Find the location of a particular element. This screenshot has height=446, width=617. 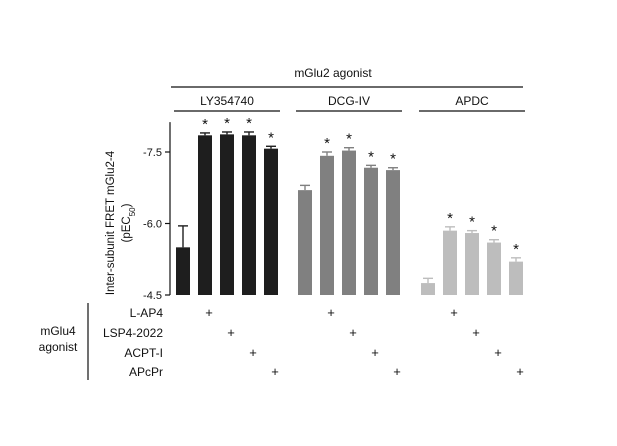

y-tick-label: -4.5 is located at coordinates (152, 296).